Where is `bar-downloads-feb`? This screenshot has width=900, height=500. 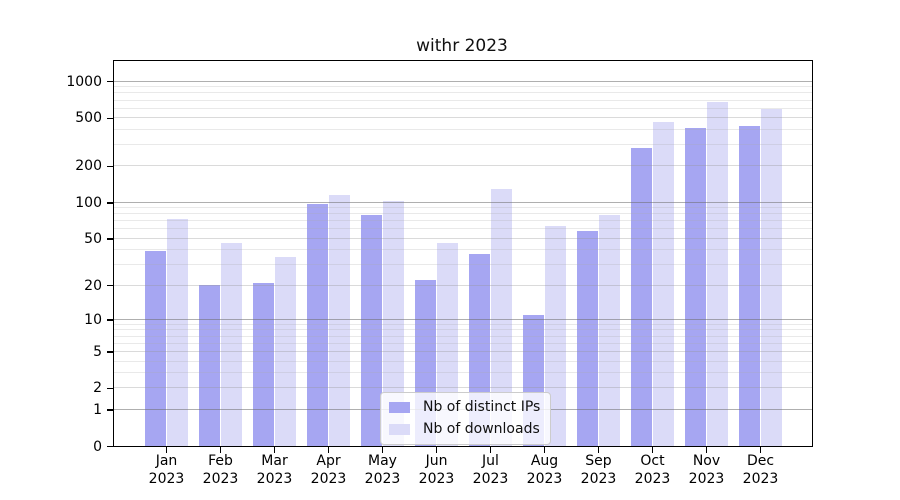 bar-downloads-feb is located at coordinates (231, 344).